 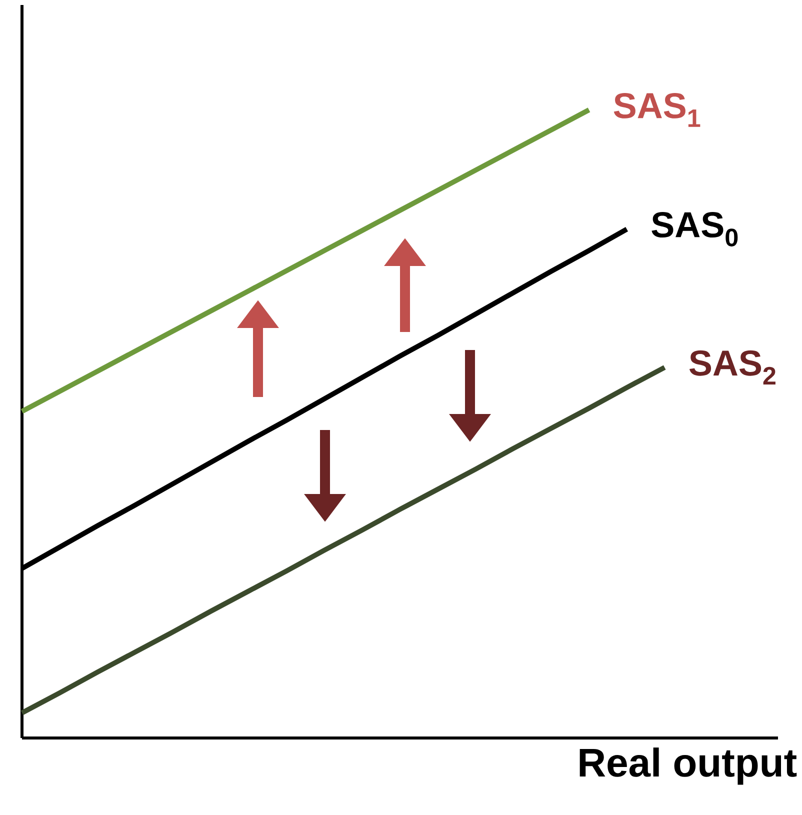 What do you see at coordinates (695, 229) in the screenshot?
I see `series-label: SAS$_{0}$` at bounding box center [695, 229].